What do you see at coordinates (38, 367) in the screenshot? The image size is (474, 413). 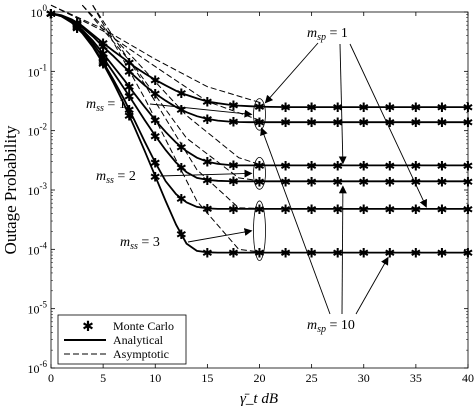 I see `y-tick-label: 10⁻⁶` at bounding box center [38, 367].